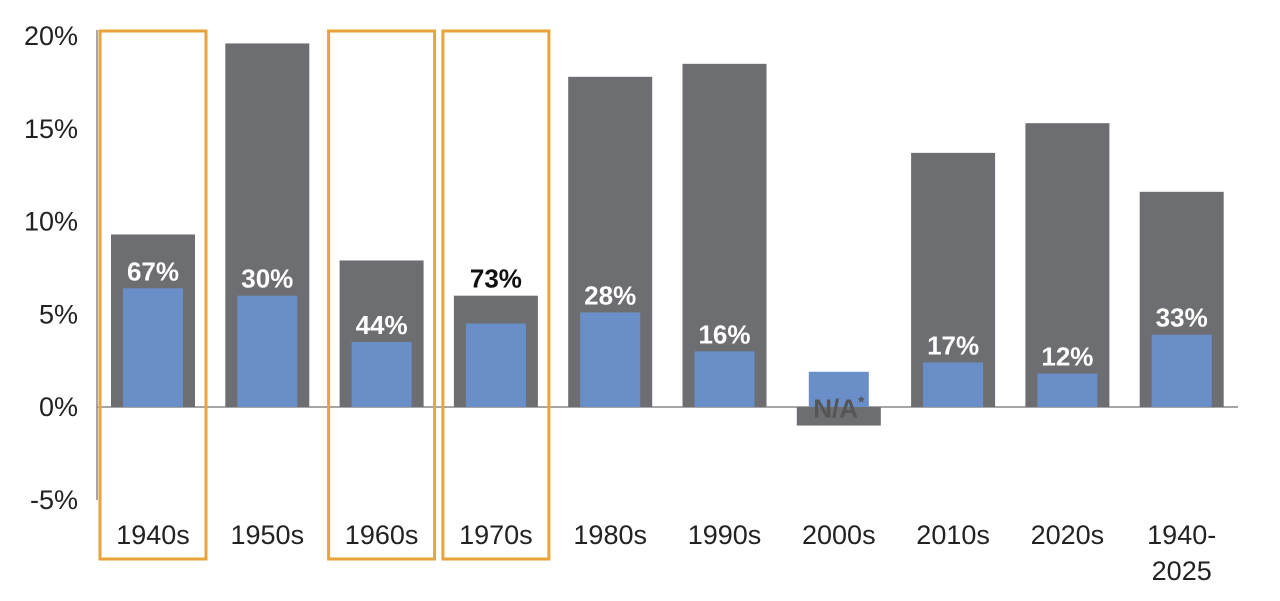 The width and height of the screenshot is (1280, 601). Describe the element at coordinates (839, 409) in the screenshot. I see `data-label: N/A*` at that location.